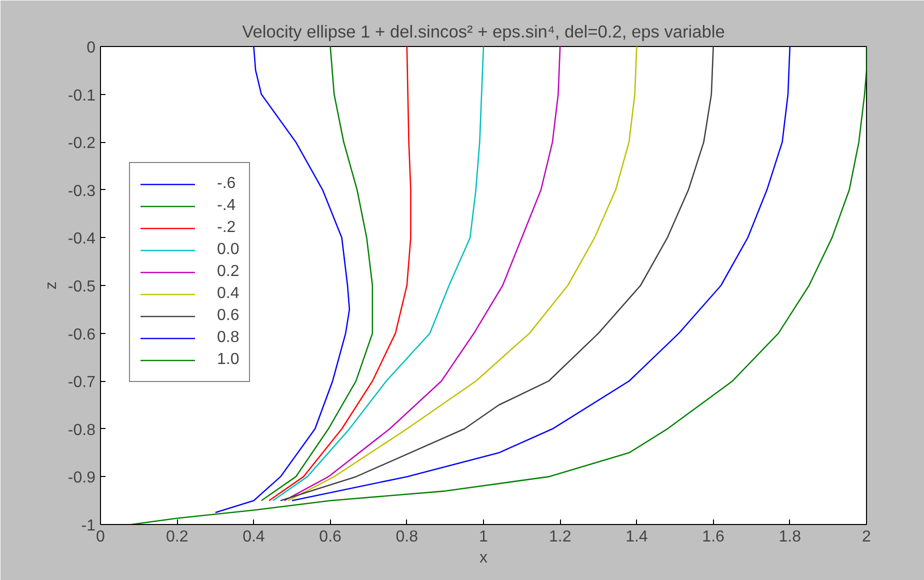 The width and height of the screenshot is (924, 580). Describe the element at coordinates (560, 537) in the screenshot. I see `x-tick-label: 1.2` at that location.